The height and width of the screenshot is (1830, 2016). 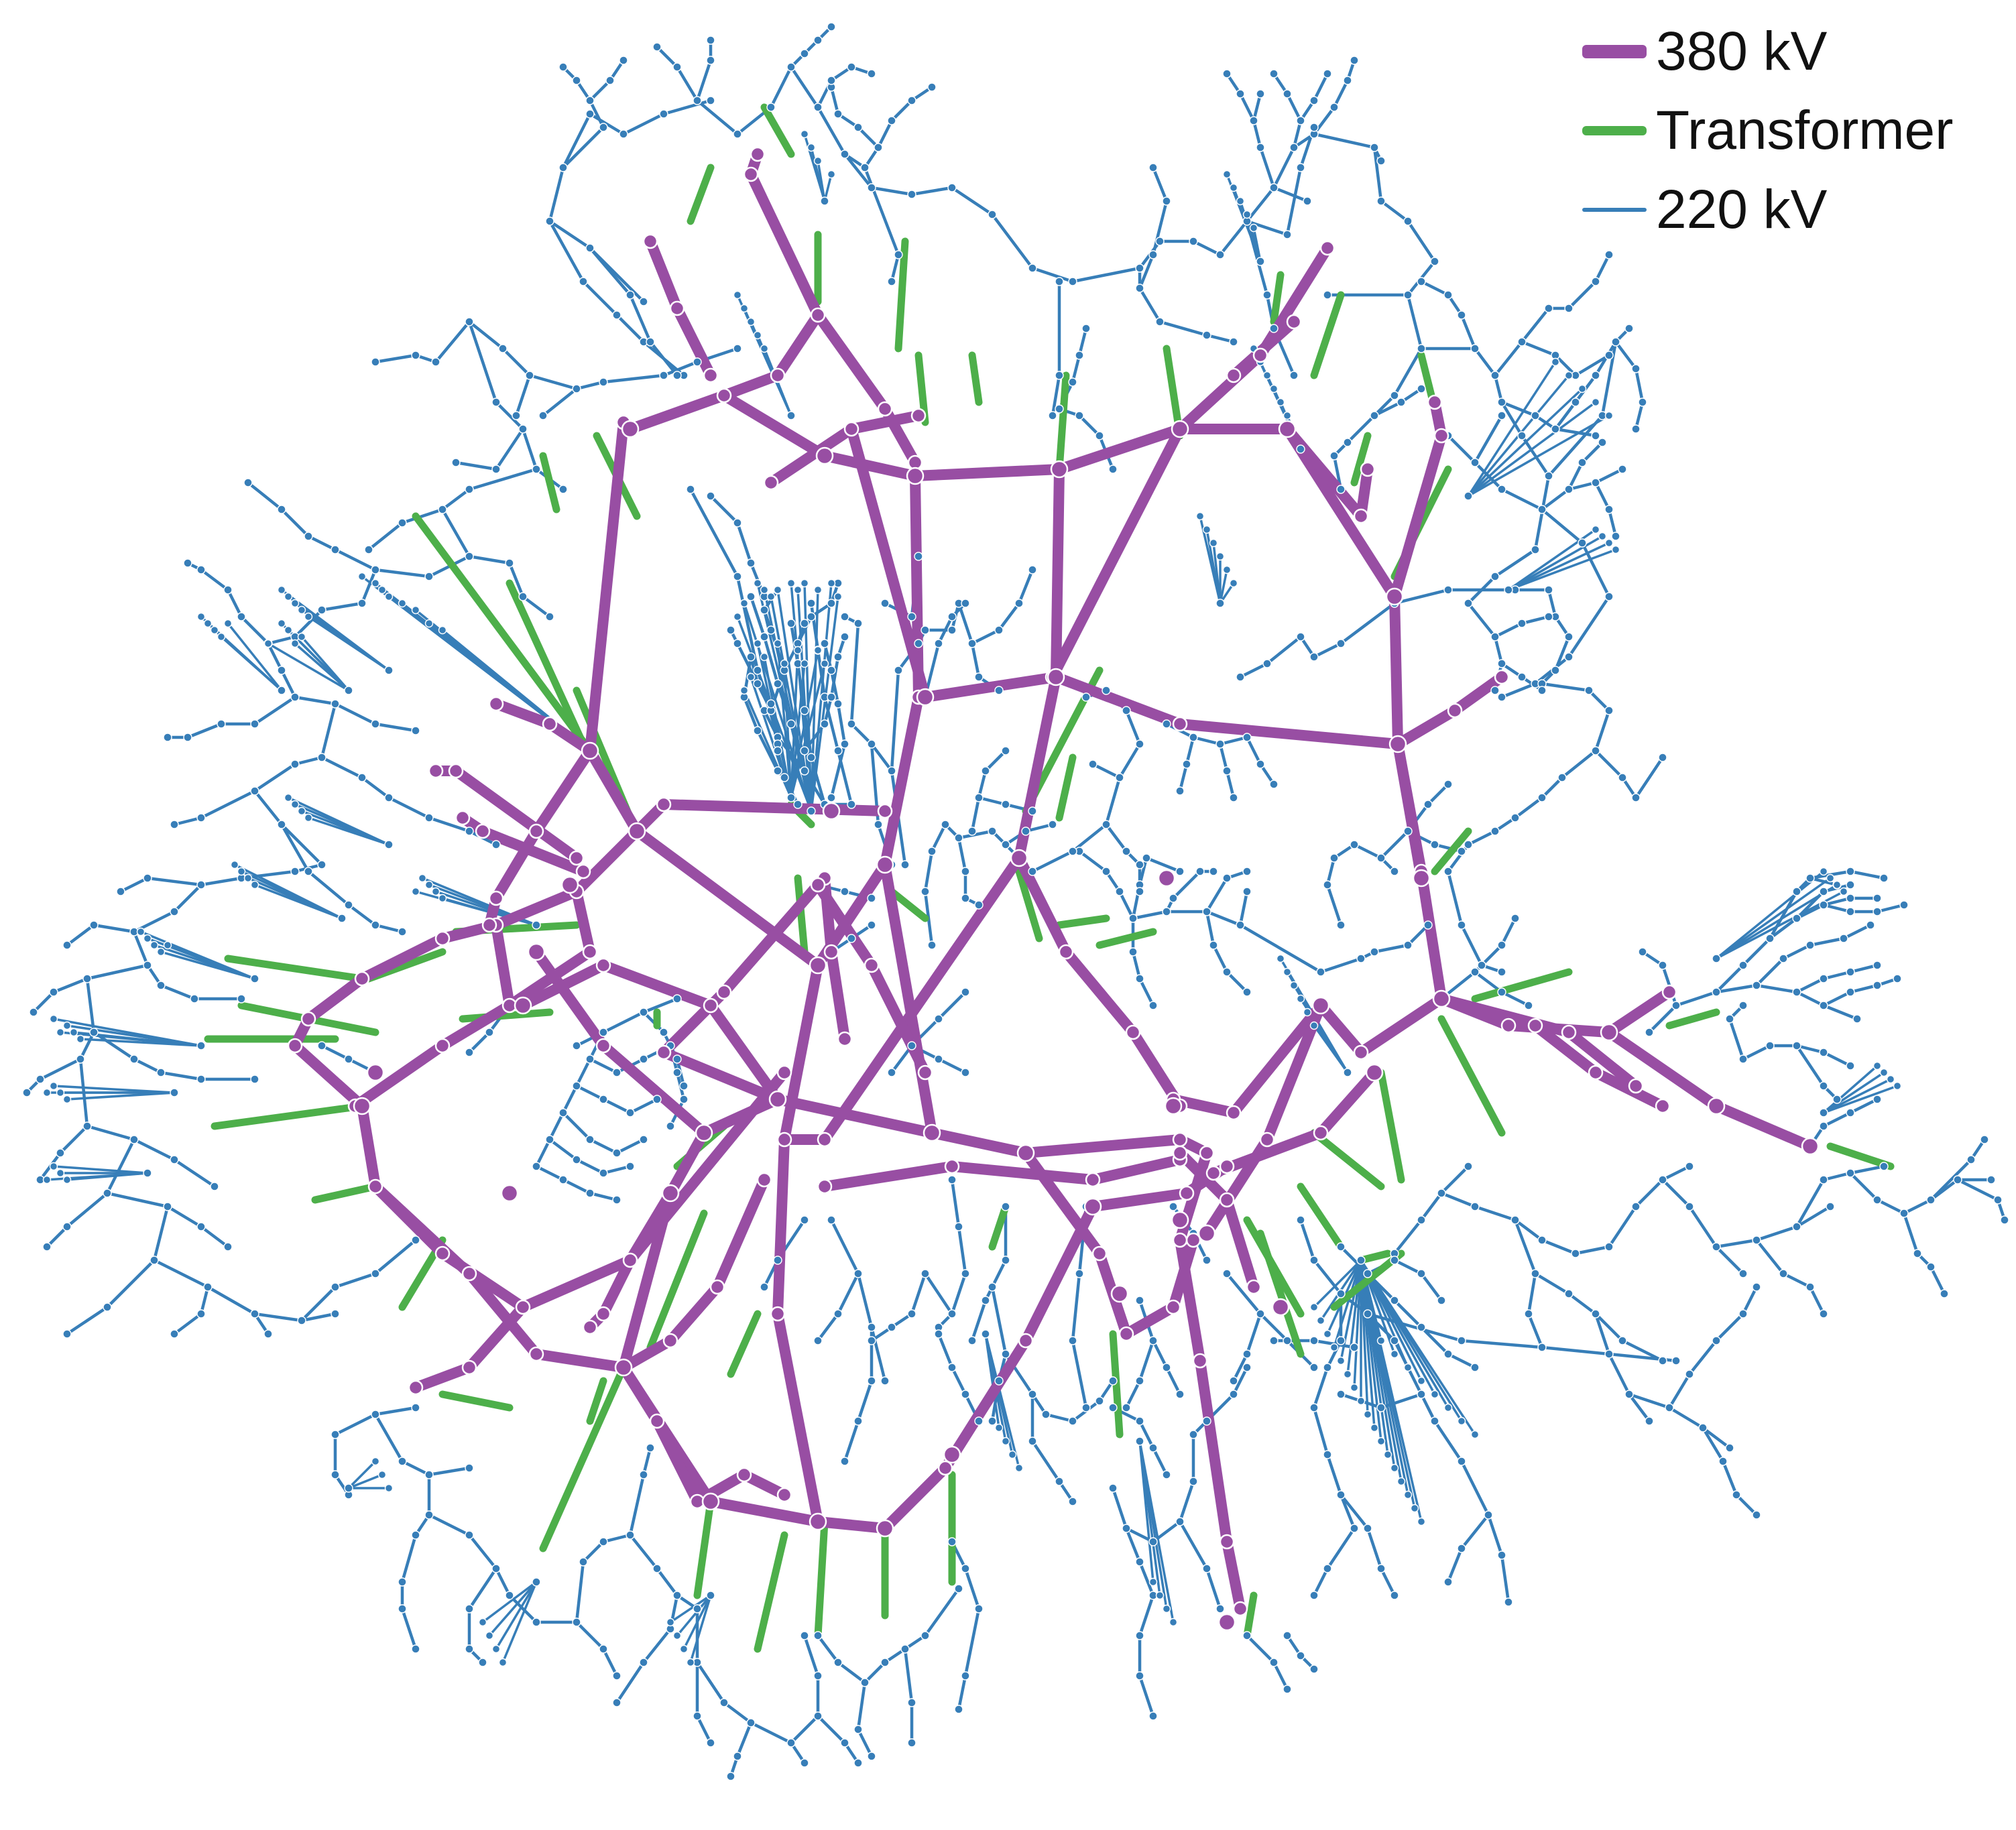 What do you see at coordinates (1767, 130) in the screenshot?
I see `legend: 380 kV Transformer 220 kV` at bounding box center [1767, 130].